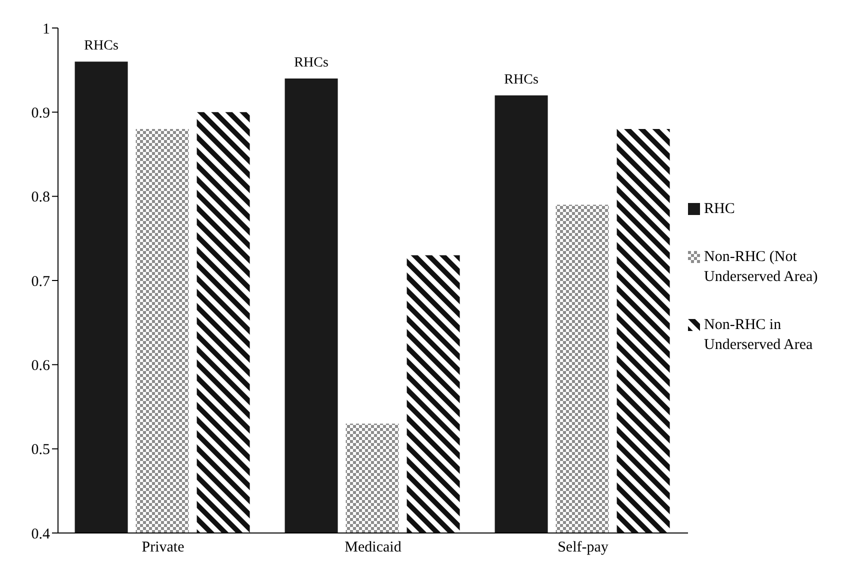  What do you see at coordinates (761, 267) in the screenshot?
I see `legend-label: Non-RHC (Not Underserved Area)` at bounding box center [761, 267].